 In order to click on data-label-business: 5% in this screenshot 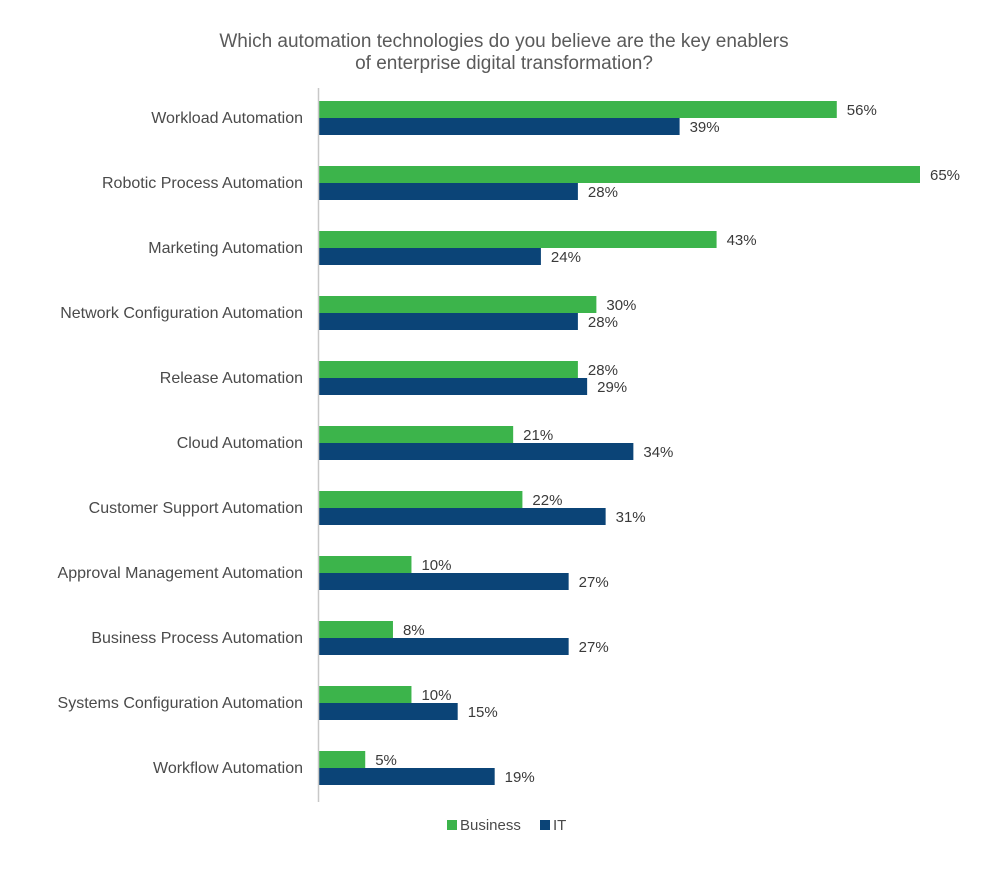, I will do `click(386, 760)`.